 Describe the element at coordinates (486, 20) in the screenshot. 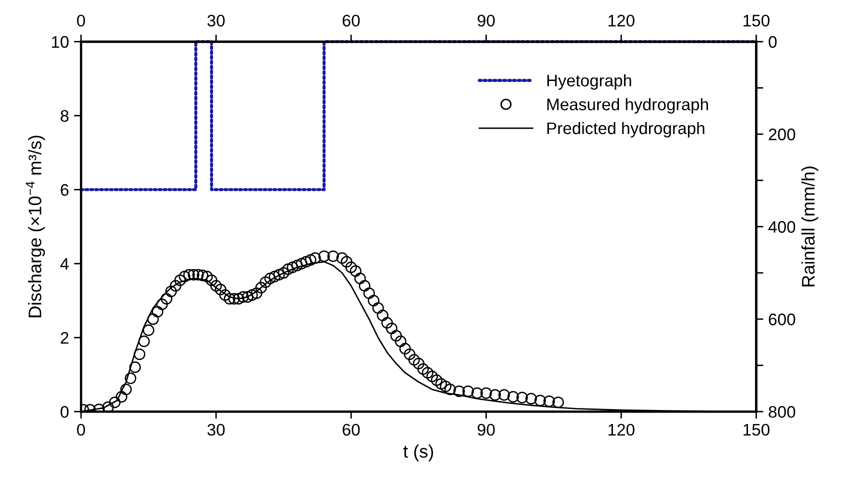

I see `x2-tick-label: 90` at that location.